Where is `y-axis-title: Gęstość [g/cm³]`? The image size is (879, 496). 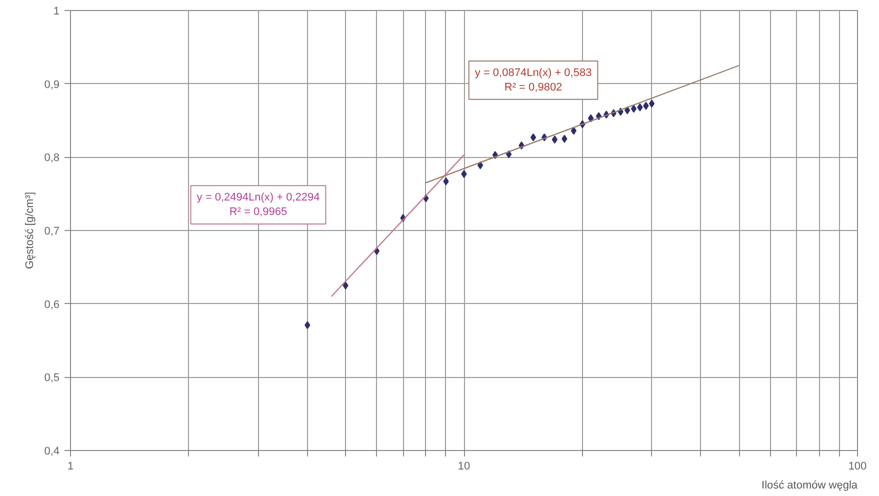 y-axis-title: Gęstość [g/cm³] is located at coordinates (30, 231).